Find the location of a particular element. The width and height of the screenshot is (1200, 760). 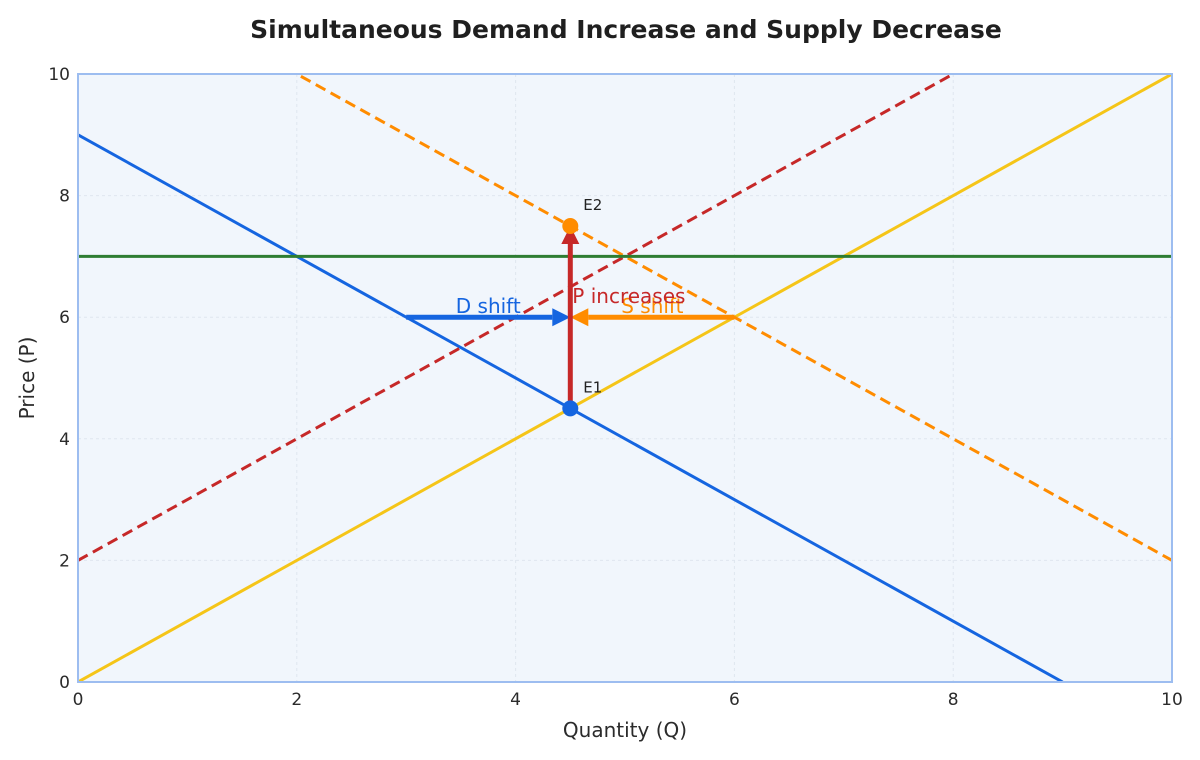

x-axis-label: Quantity (Q) is located at coordinates (625, 730).